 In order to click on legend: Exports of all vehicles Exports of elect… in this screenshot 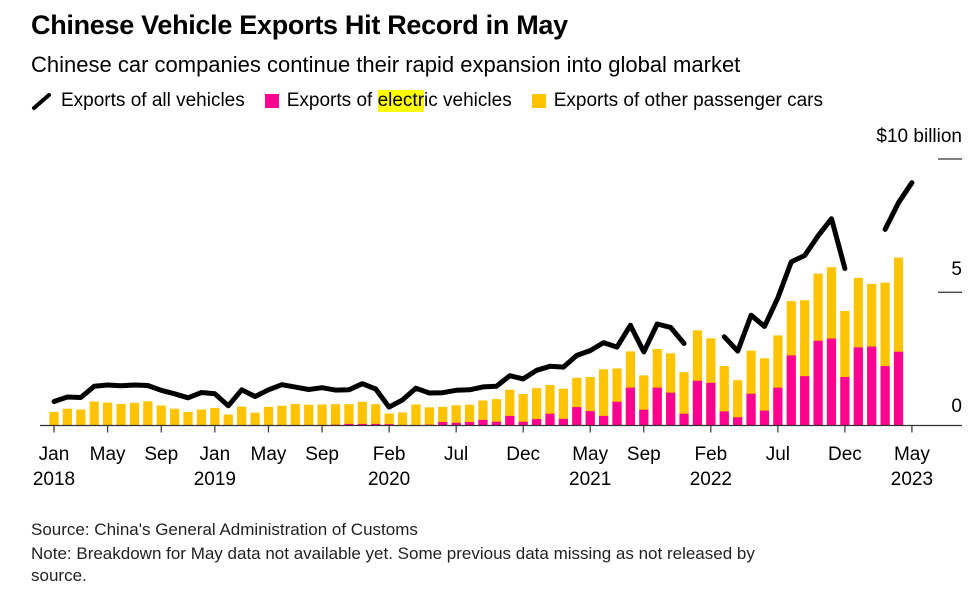, I will do `click(437, 101)`.